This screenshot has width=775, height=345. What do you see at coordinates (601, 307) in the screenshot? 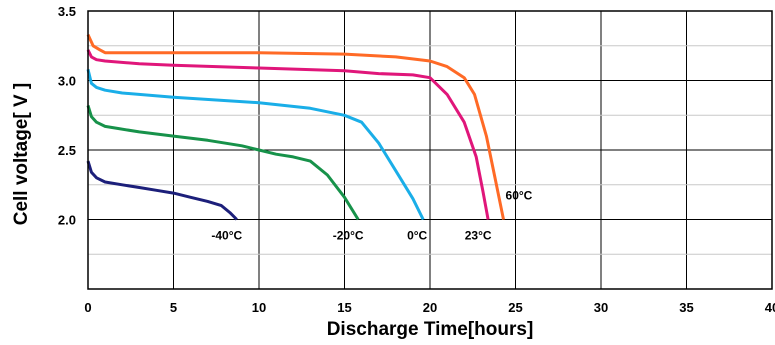
I see `x-tick-label: 30` at bounding box center [601, 307].